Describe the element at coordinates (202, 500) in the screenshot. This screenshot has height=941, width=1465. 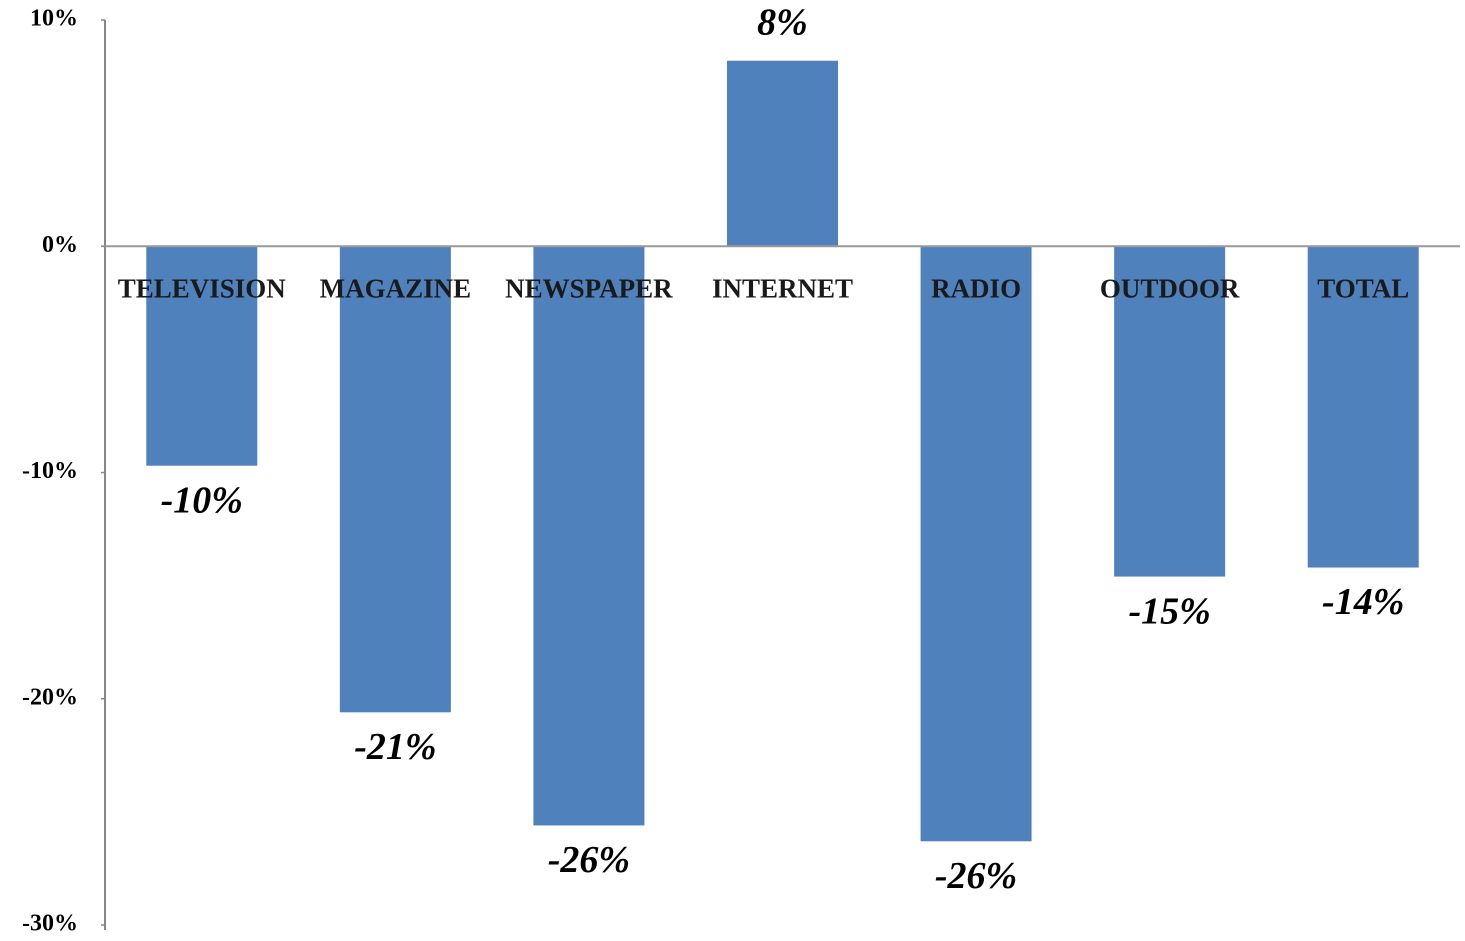
I see `data-label: -10%` at that location.